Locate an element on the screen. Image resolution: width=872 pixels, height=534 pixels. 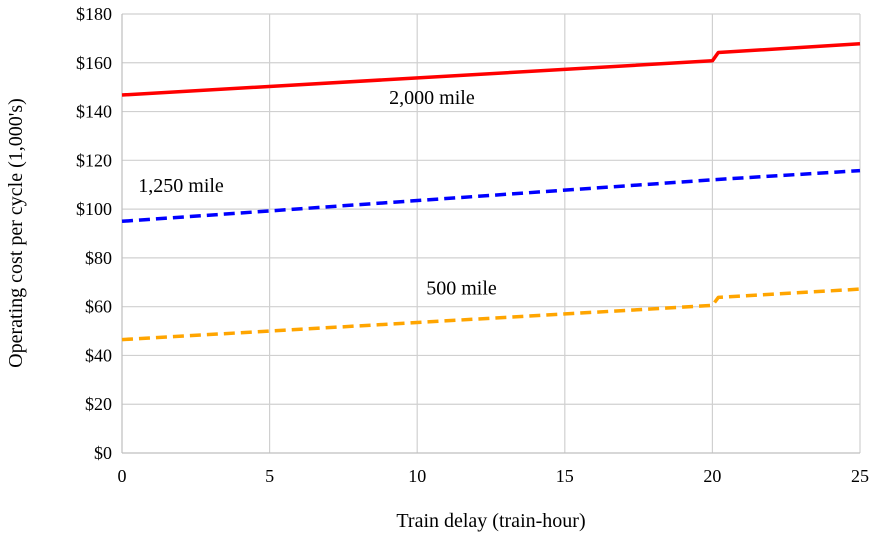
x-tick-label: 20 is located at coordinates (712, 476).